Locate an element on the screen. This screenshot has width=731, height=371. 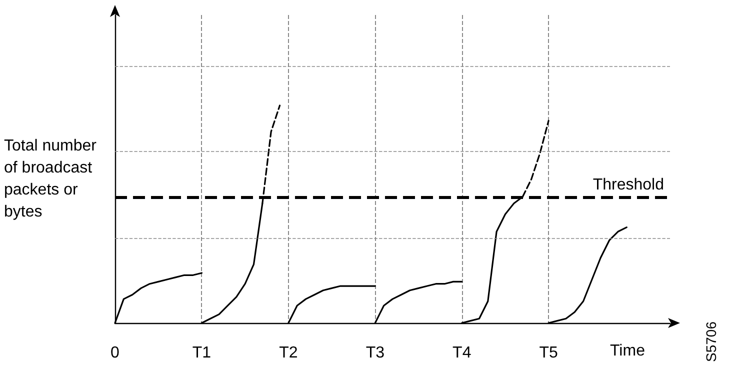
y-axis-title: Total number of broadcast packets or bytes is located at coordinates (52, 179).